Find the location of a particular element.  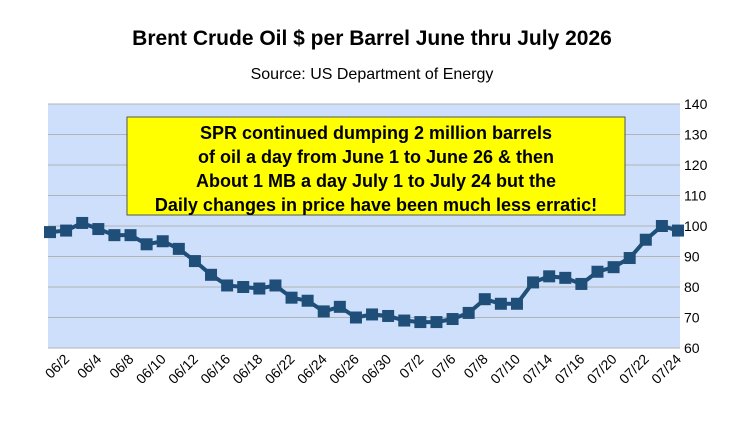

y-tick-label: 120 is located at coordinates (696, 165).